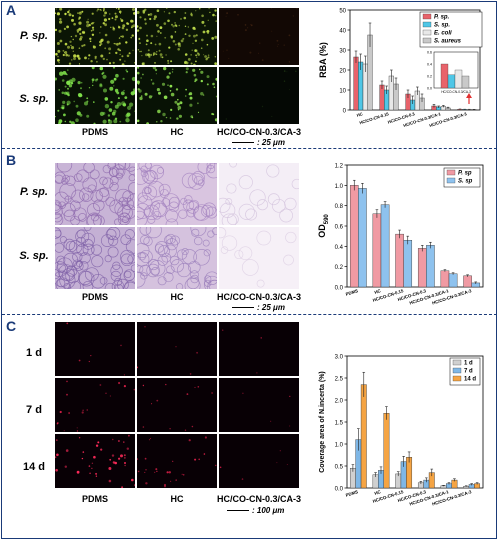  What do you see at coordinates (34, 353) in the screenshot?
I see `row-label-c-1d: 1 d` at bounding box center [34, 353].